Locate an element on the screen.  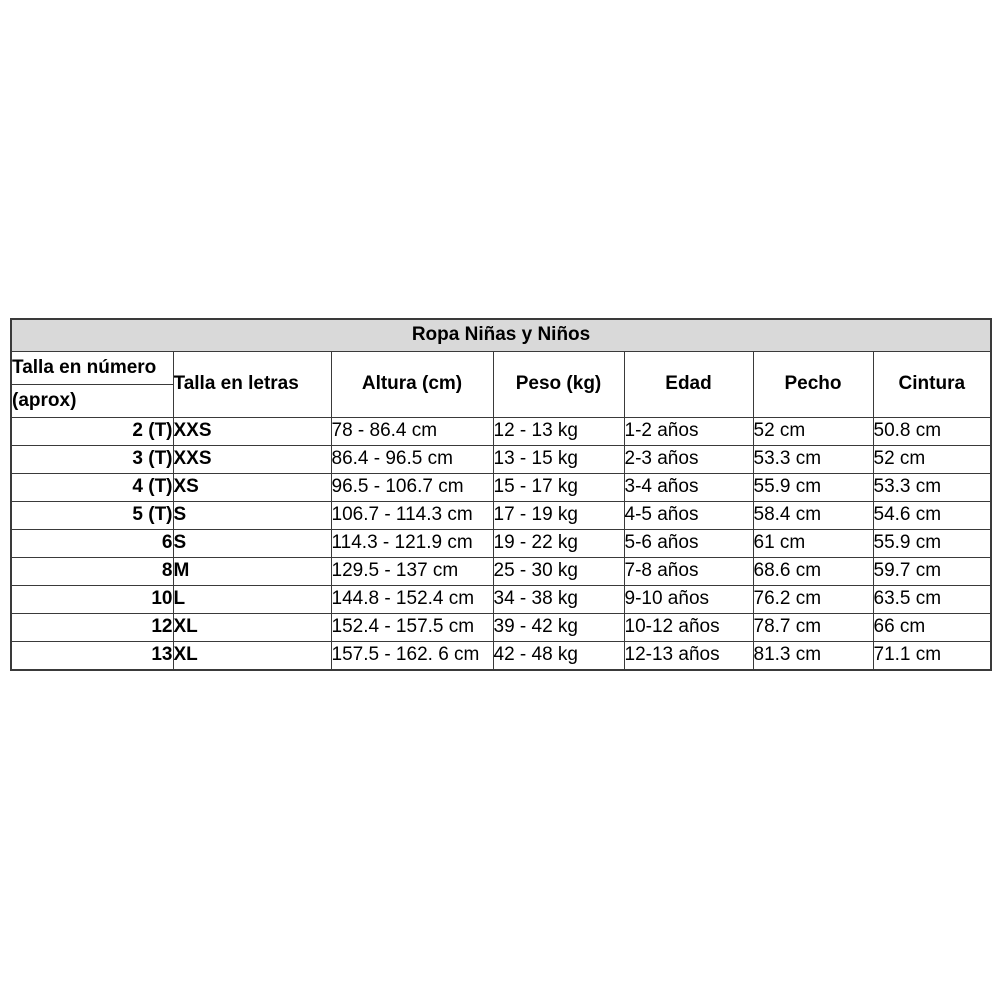
cell-weight: 34 - 38 kg is located at coordinates (558, 599).